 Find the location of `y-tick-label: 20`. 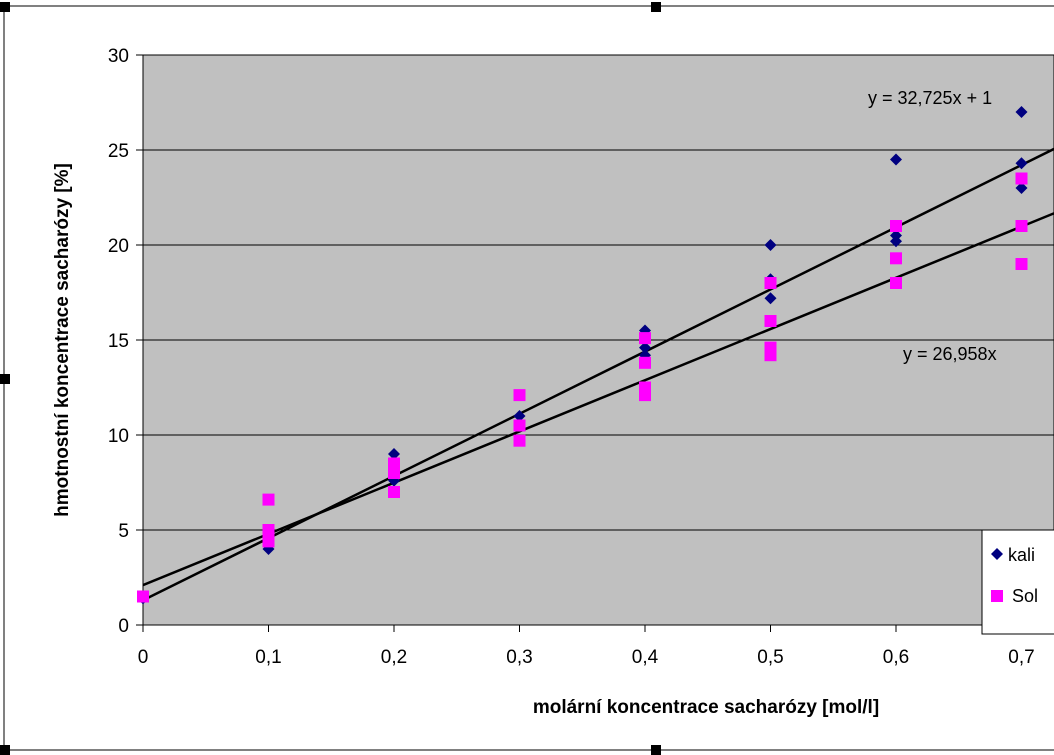

y-tick-label: 20 is located at coordinates (118, 246).